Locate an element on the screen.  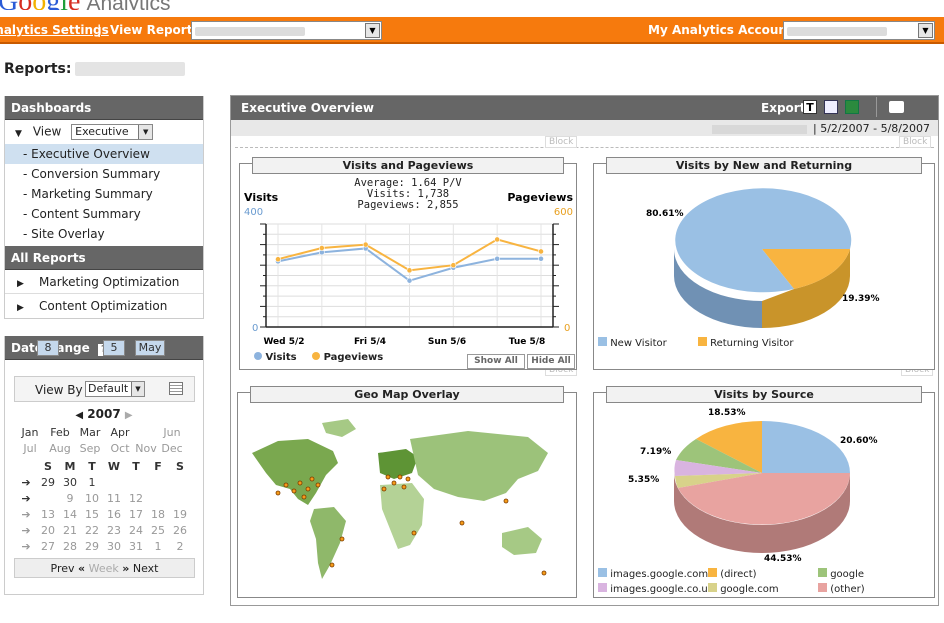
day-cell: 15 is located at coordinates (92, 514).